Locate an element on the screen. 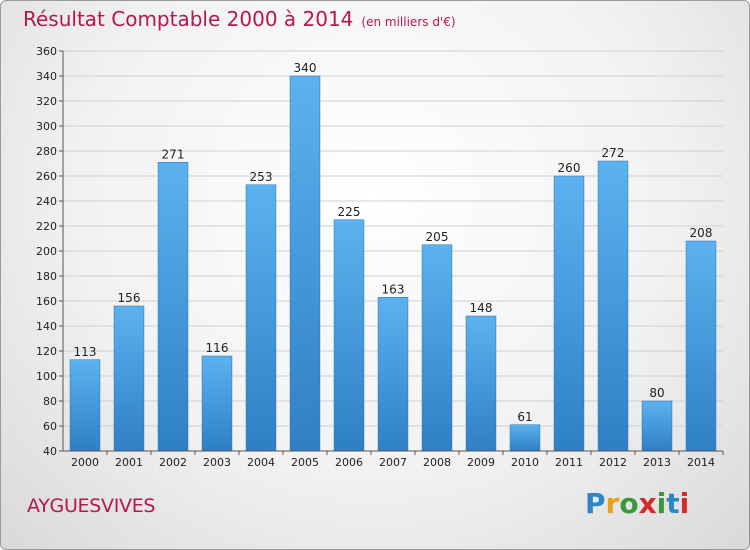  data-label: 225 is located at coordinates (349, 212).